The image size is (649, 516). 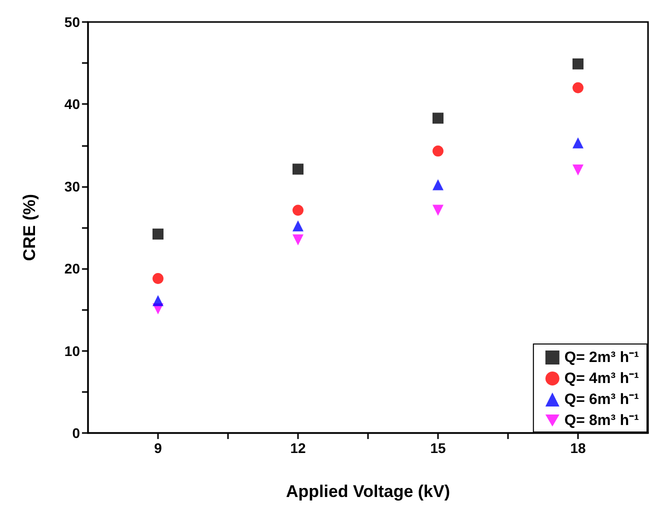 I want to click on x-tick-label: 15, so click(x=438, y=448).